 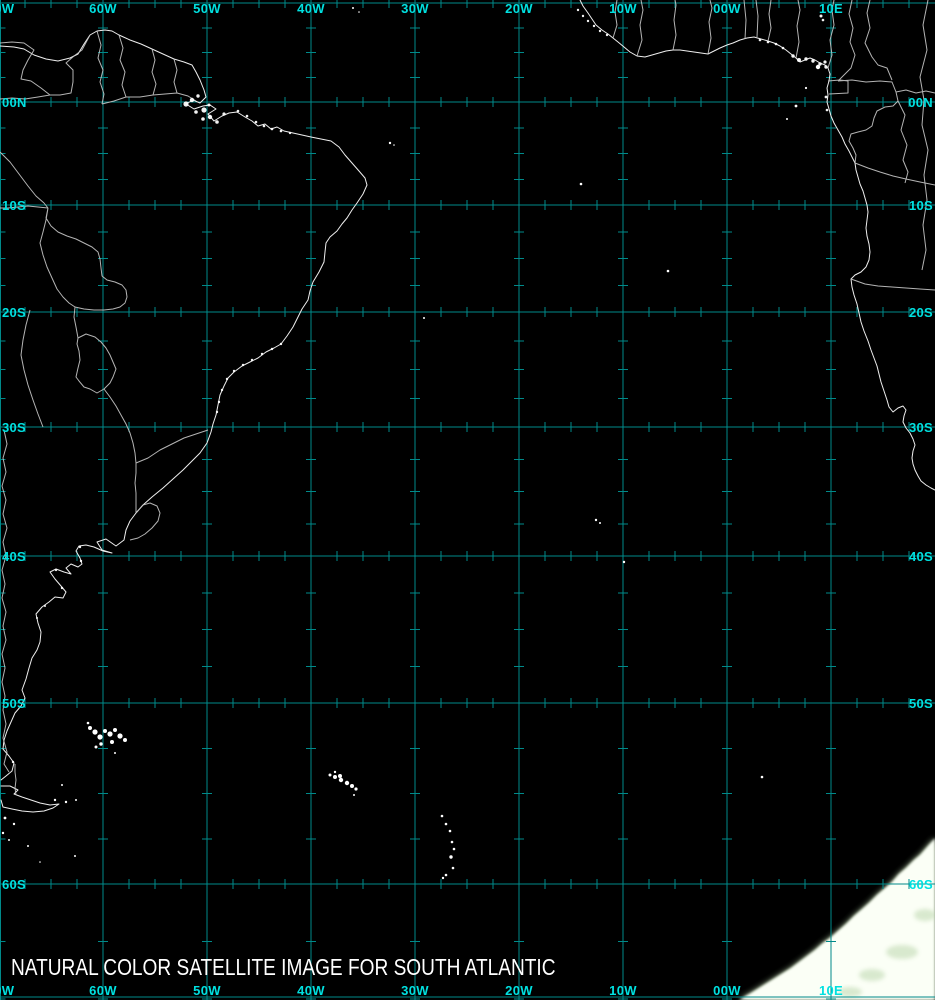 What do you see at coordinates (727, 8) in the screenshot?
I see `lon-label-top: 00W` at bounding box center [727, 8].